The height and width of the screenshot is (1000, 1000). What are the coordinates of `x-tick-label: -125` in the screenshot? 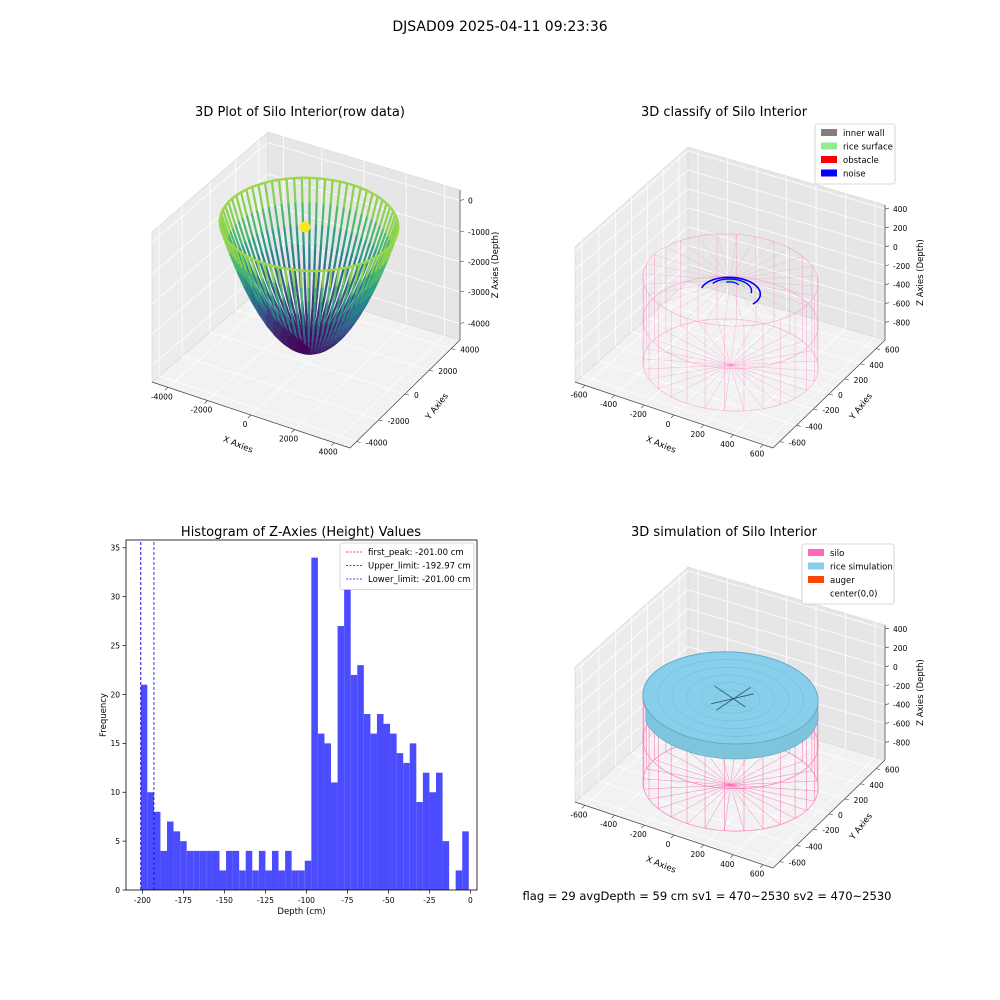 It's located at (265, 900).